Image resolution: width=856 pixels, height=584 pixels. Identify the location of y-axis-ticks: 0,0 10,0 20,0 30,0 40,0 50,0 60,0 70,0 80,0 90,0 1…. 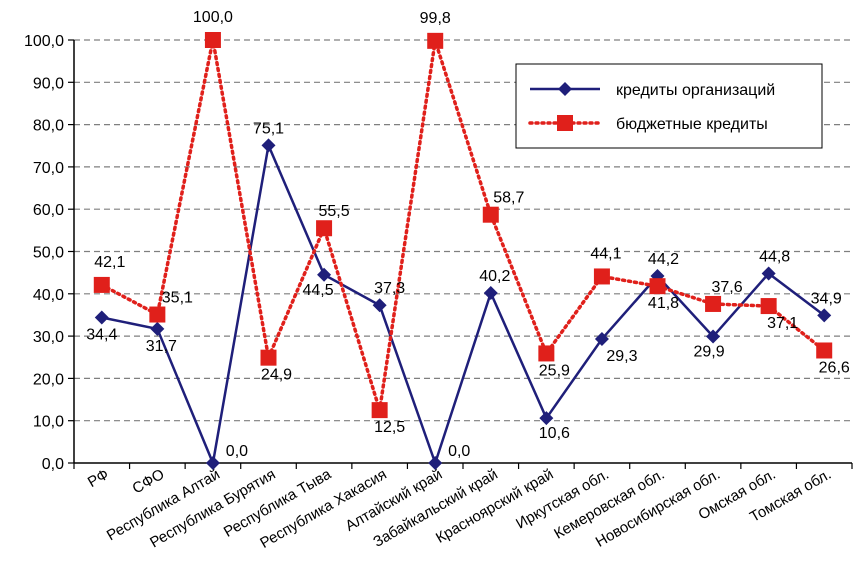
(49, 253).